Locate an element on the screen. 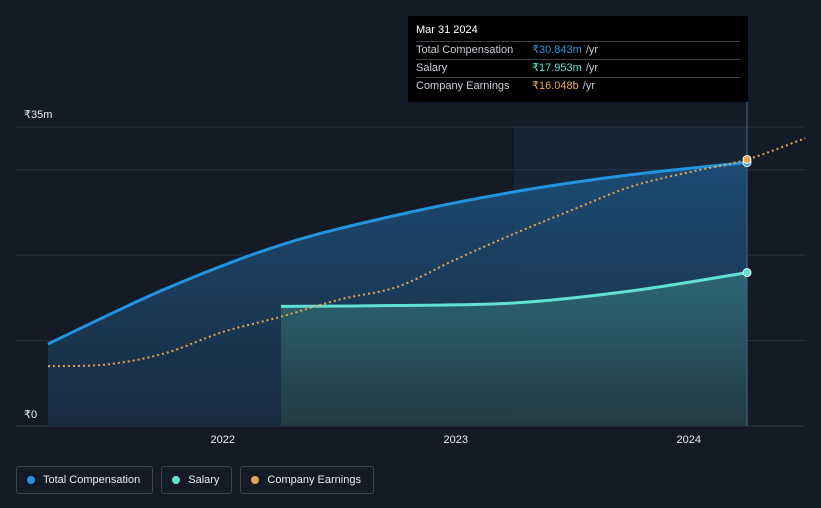 The height and width of the screenshot is (508, 821). legend-label: Total Compensation is located at coordinates (92, 480).